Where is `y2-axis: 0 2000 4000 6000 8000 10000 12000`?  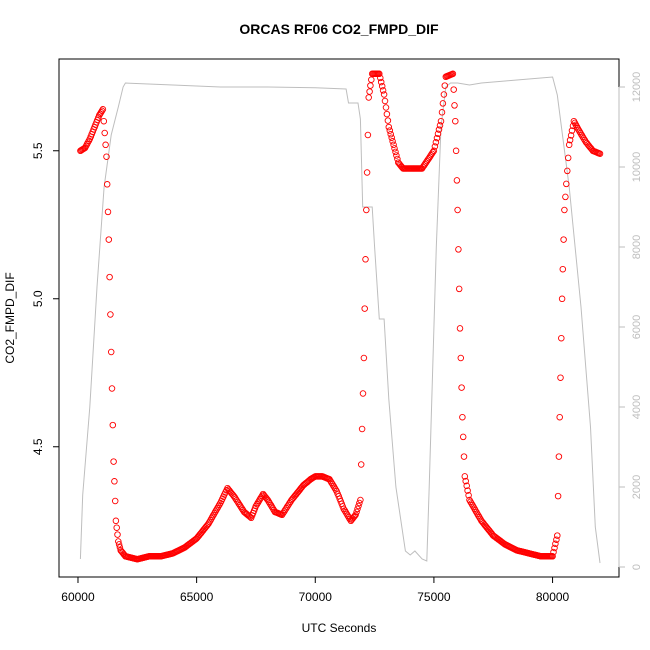 y2-axis: 0 2000 4000 6000 8000 10000 12000 is located at coordinates (630, 321).